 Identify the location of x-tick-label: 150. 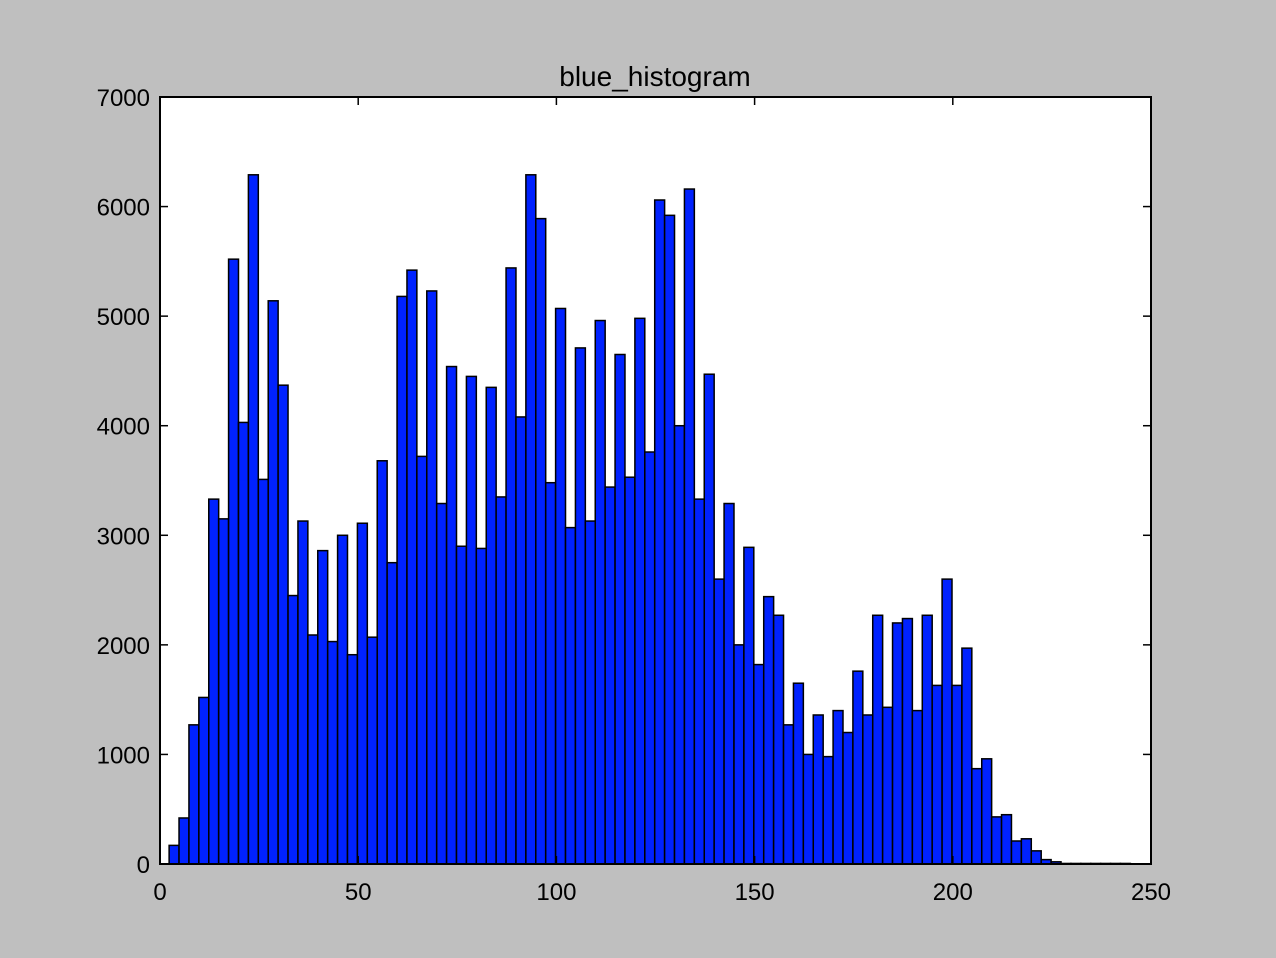
(755, 892).